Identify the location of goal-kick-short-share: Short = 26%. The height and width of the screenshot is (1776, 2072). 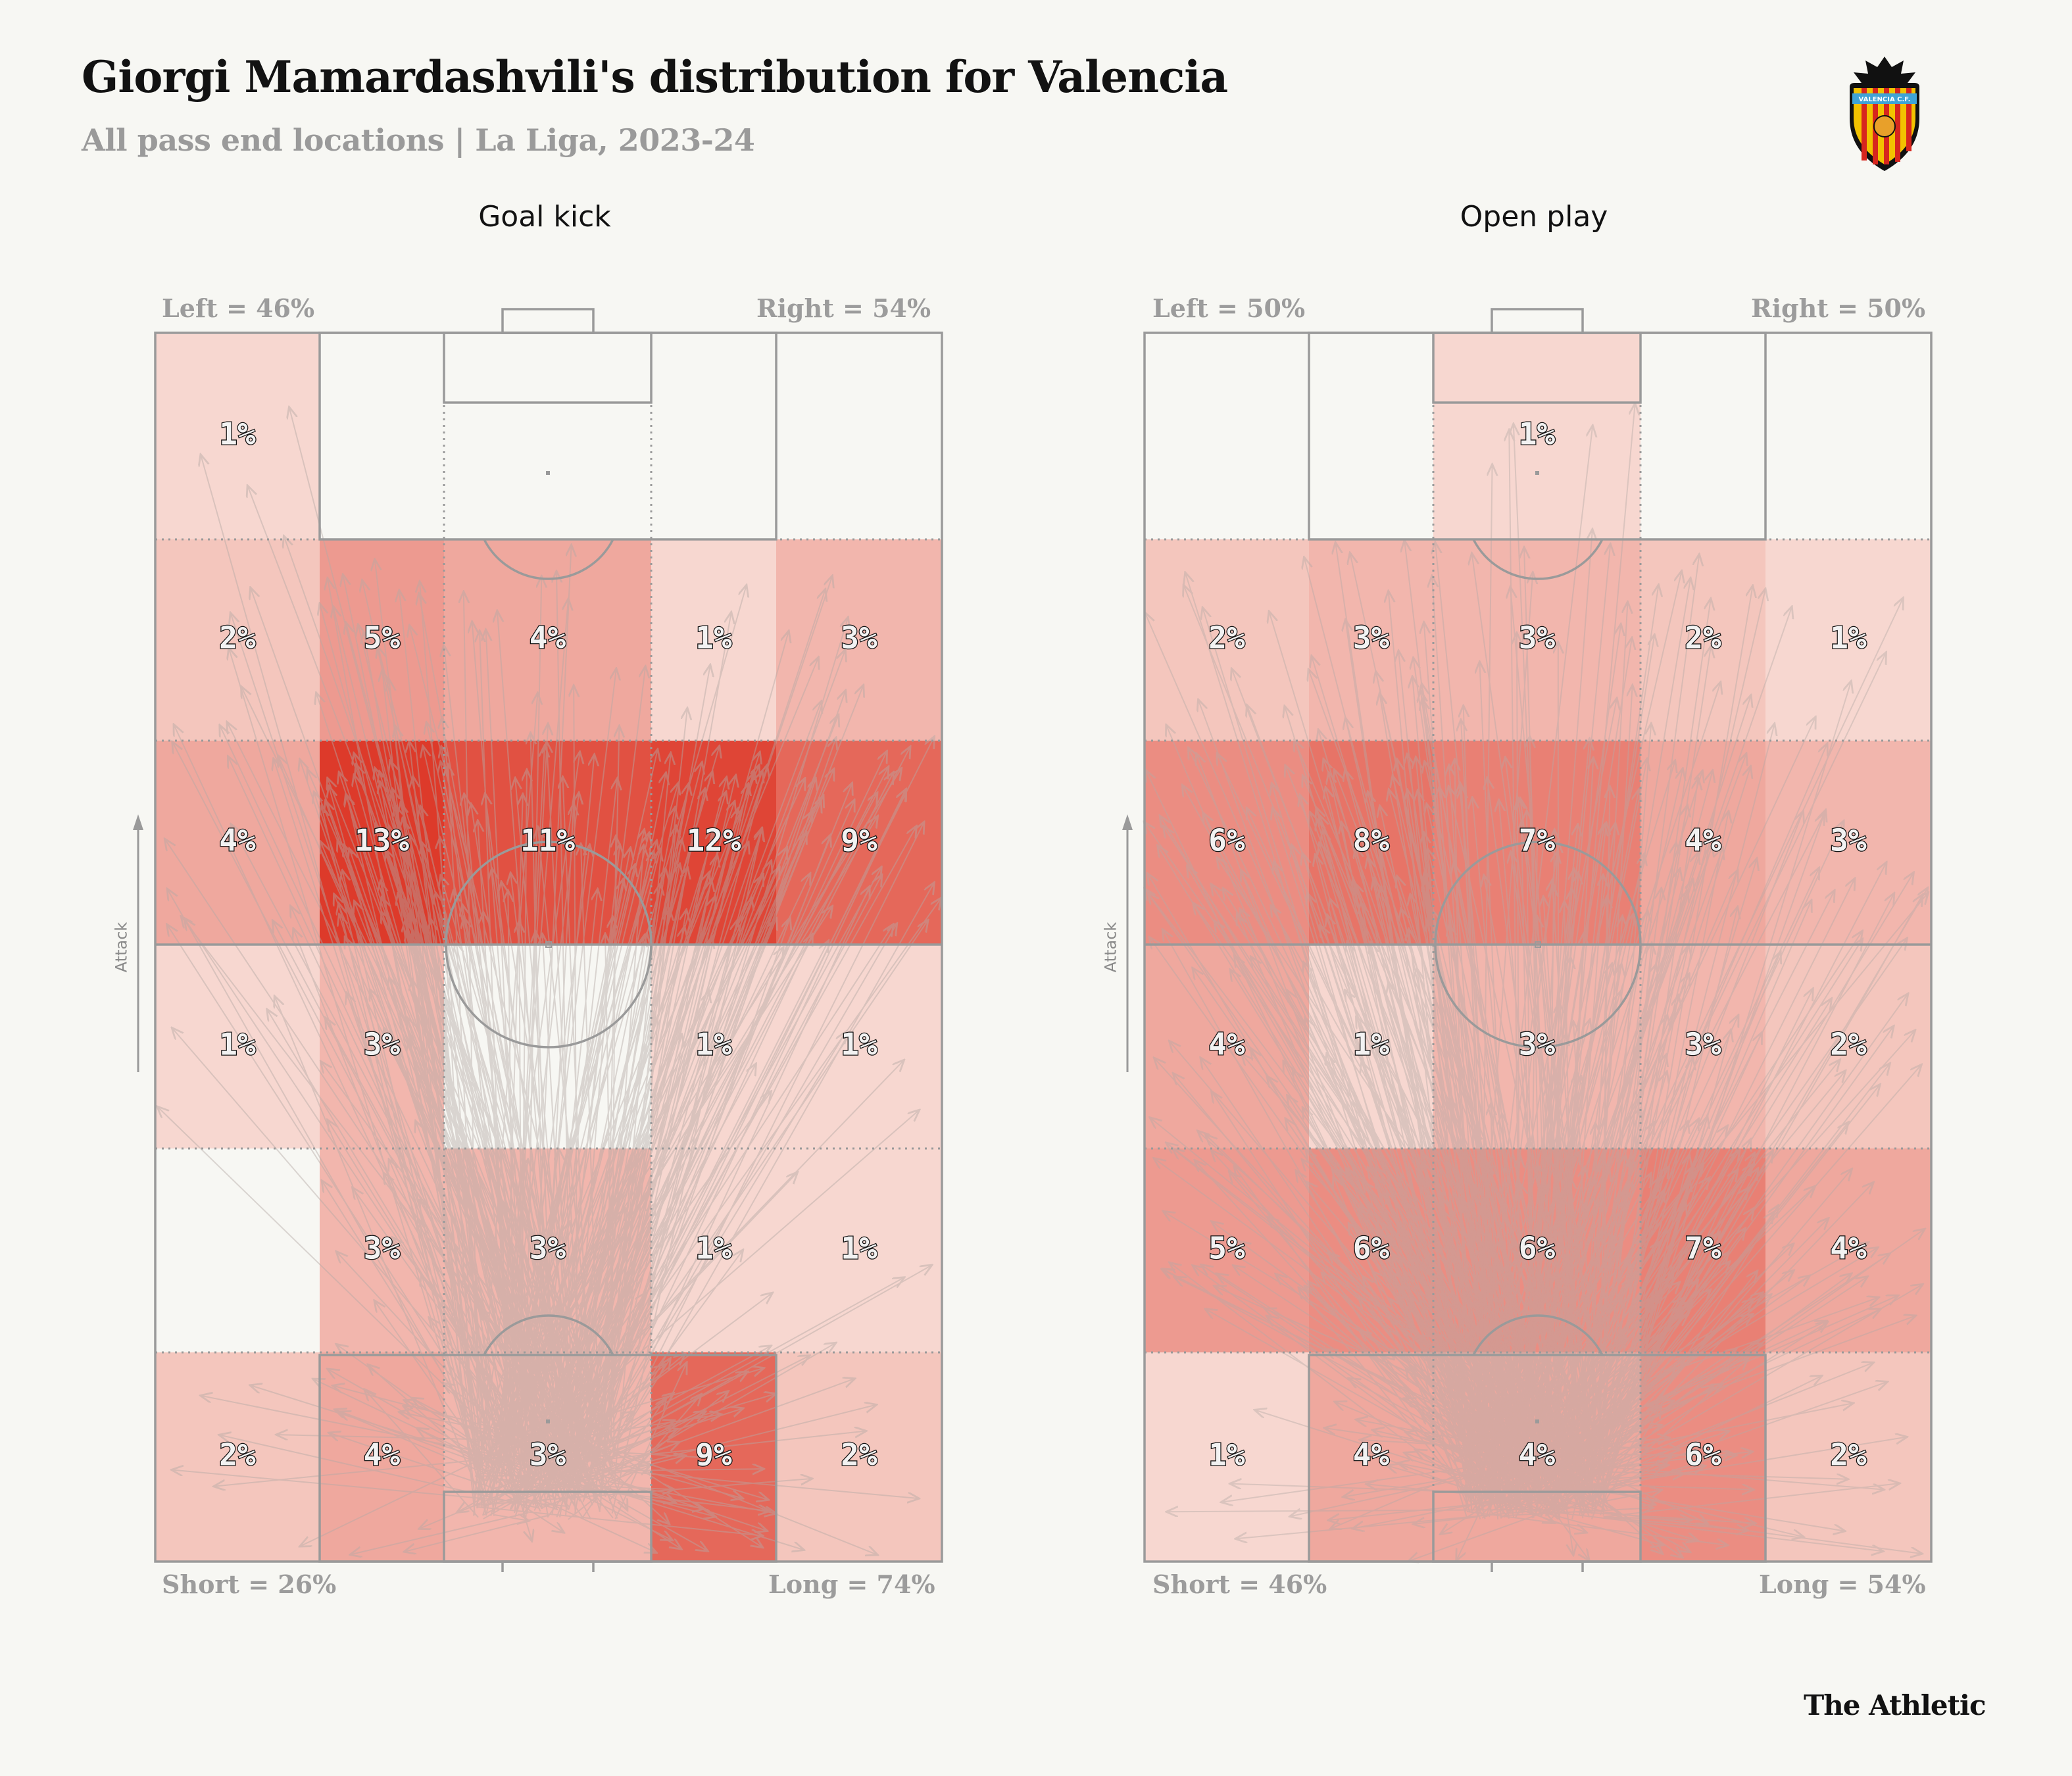
(249, 1584).